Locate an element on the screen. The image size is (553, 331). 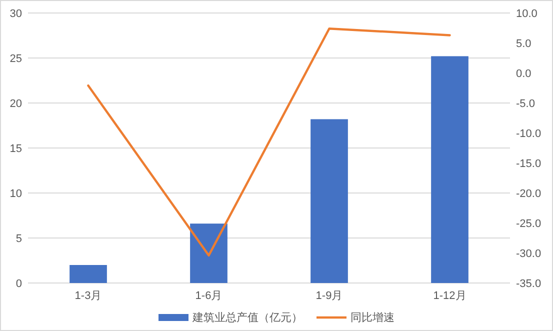
y2-tick-label: -5.0 is located at coordinates (525, 104).